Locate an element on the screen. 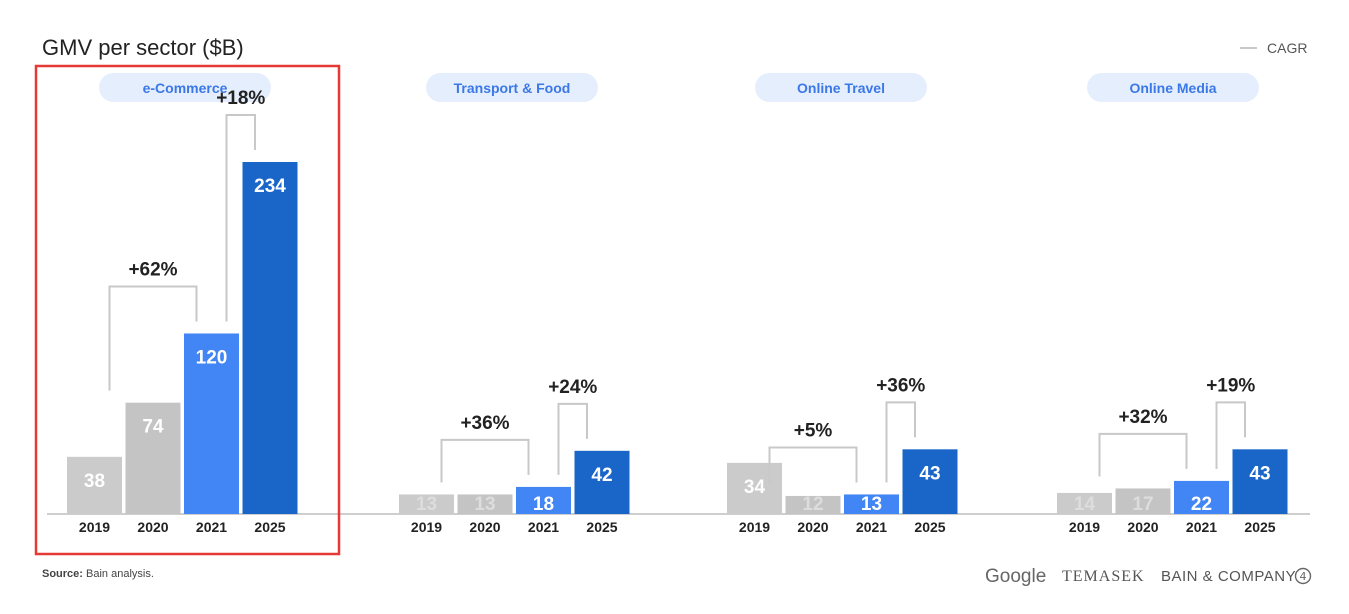 The width and height of the screenshot is (1349, 614). bar-online-travel-2021 is located at coordinates (871, 504).